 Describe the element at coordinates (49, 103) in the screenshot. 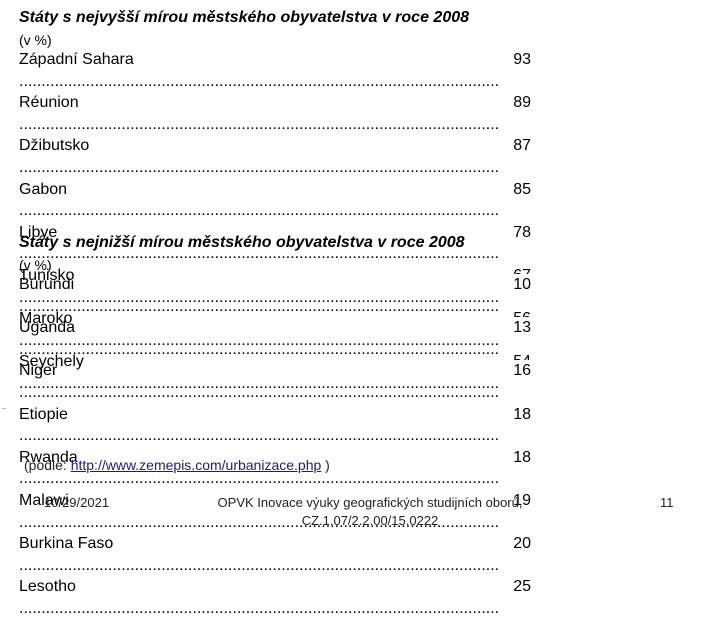

I see `row-country: Réunion` at that location.